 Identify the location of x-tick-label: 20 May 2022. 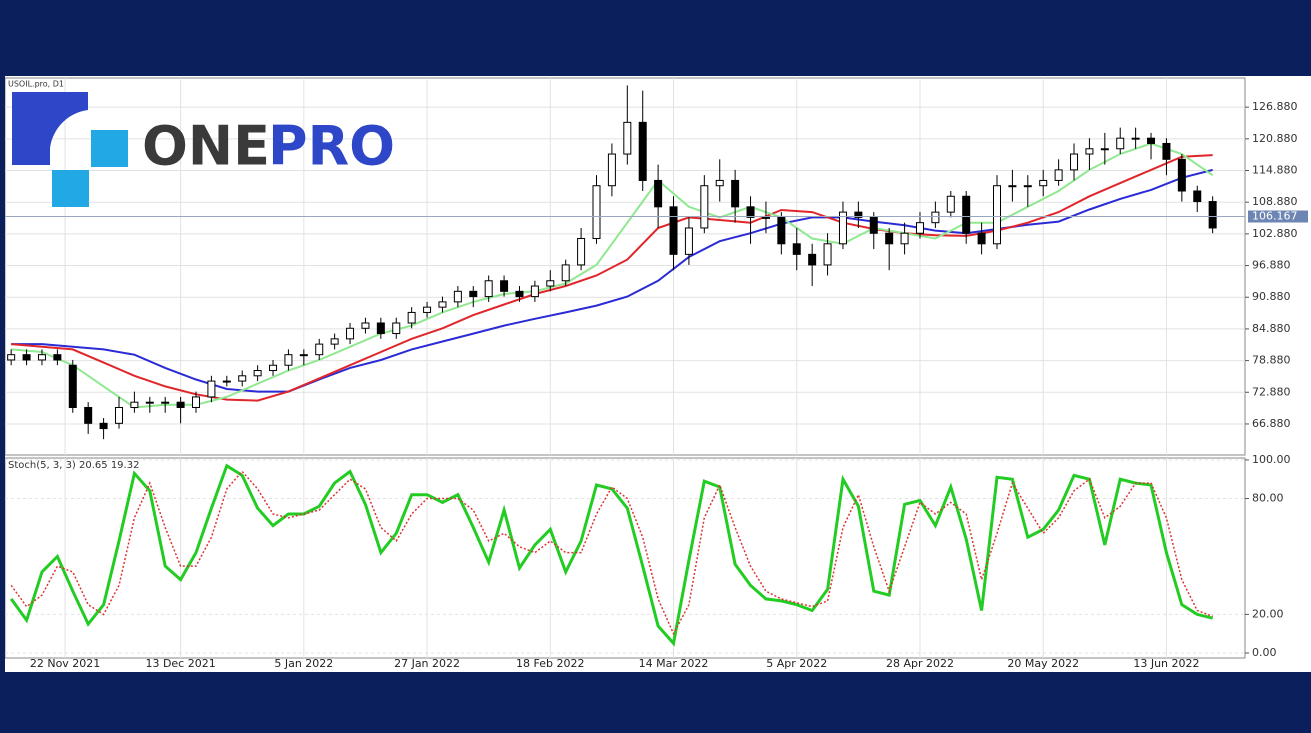
(1043, 663).